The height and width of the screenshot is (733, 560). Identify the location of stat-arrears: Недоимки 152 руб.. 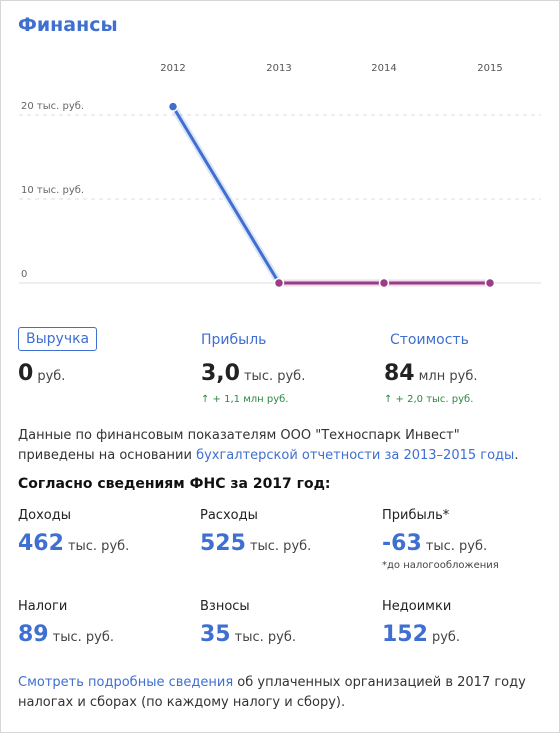
(421, 623).